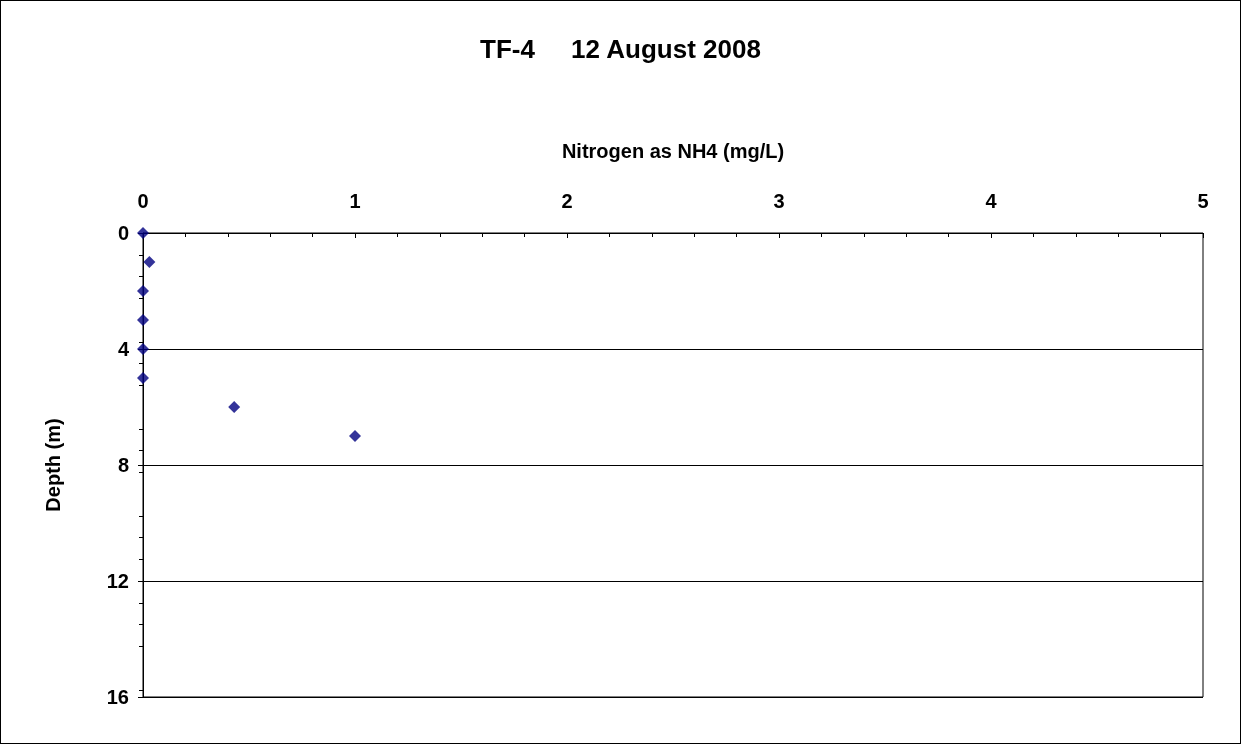 This screenshot has height=744, width=1241. I want to click on x-tick-label: 0, so click(143, 201).